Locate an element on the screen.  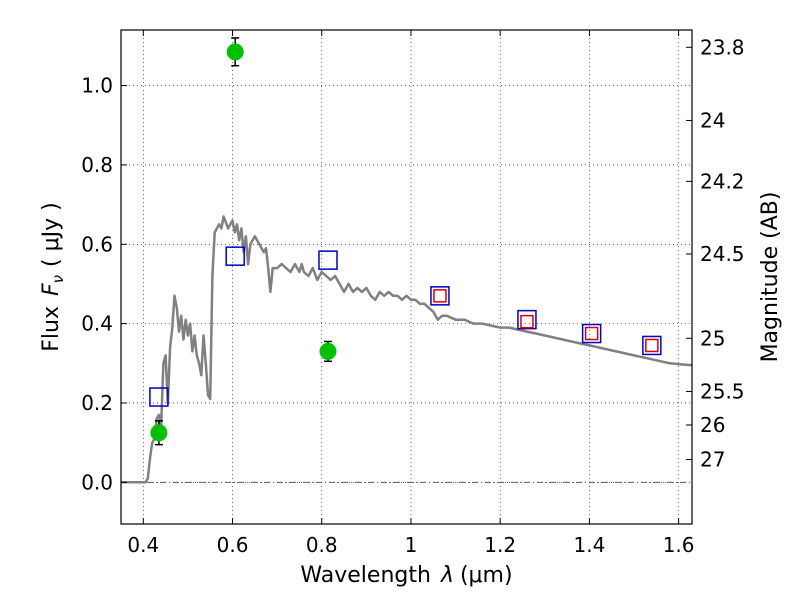
magnitude-tick-label: 24 is located at coordinates (712, 120).